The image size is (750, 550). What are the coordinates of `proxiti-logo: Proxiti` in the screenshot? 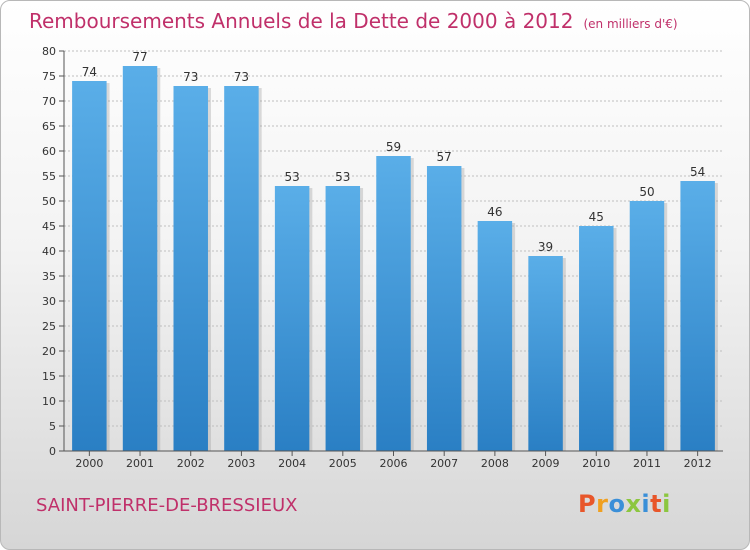 It's located at (624, 504).